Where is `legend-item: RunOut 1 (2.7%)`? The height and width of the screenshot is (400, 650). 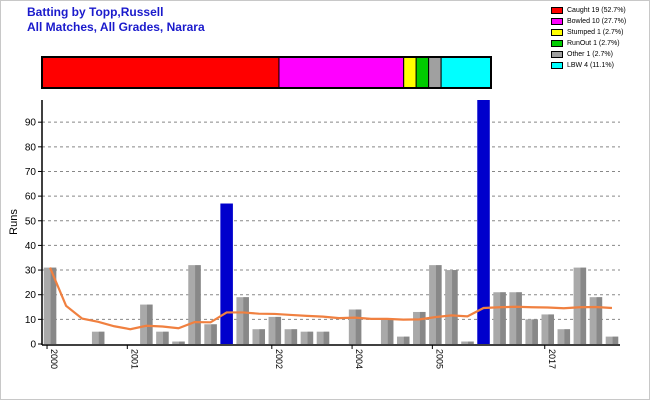 legend-item: RunOut 1 (2.7%) is located at coordinates (588, 43).